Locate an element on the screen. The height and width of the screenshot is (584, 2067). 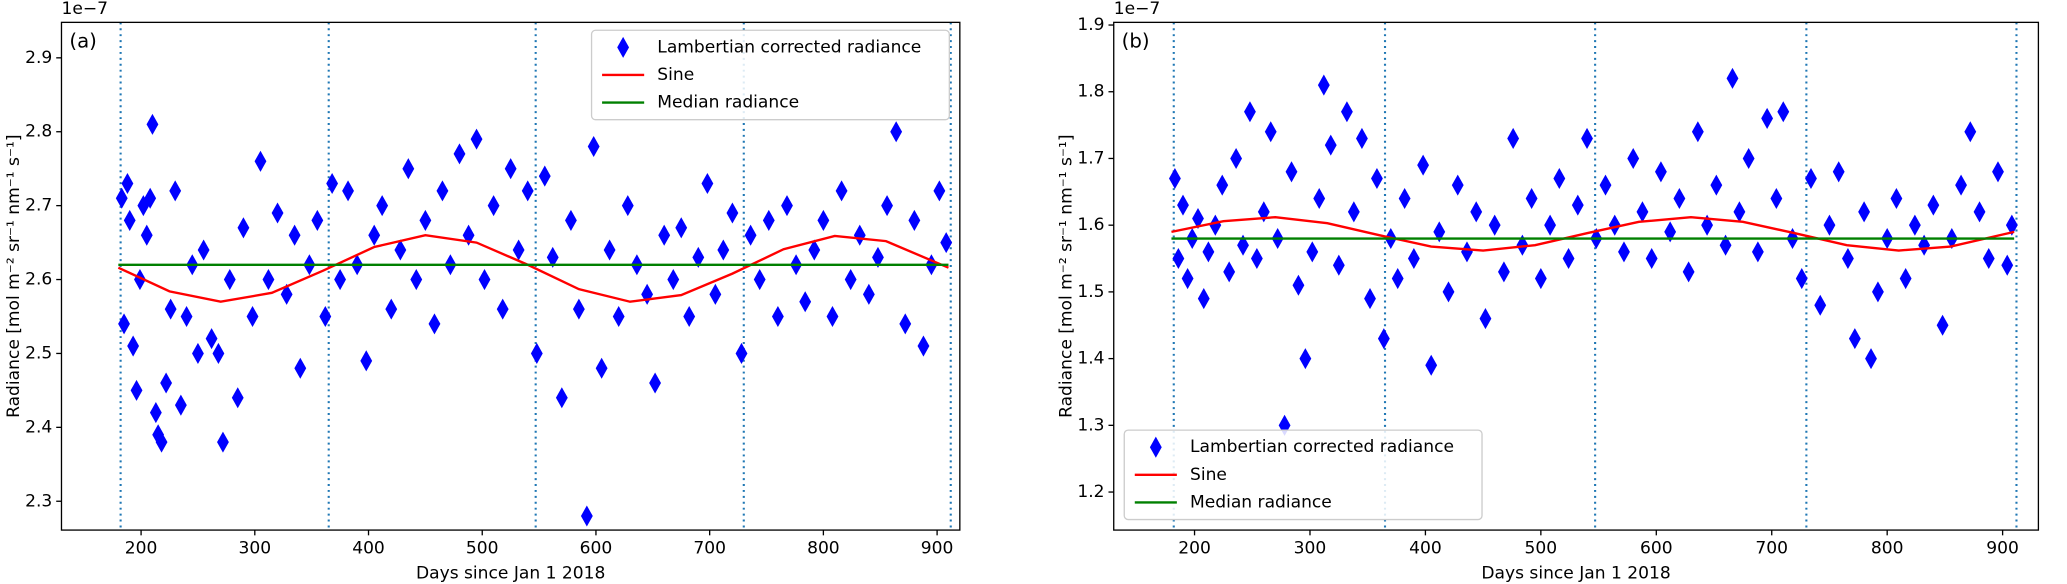
x-tick-label: 600 is located at coordinates (596, 548).